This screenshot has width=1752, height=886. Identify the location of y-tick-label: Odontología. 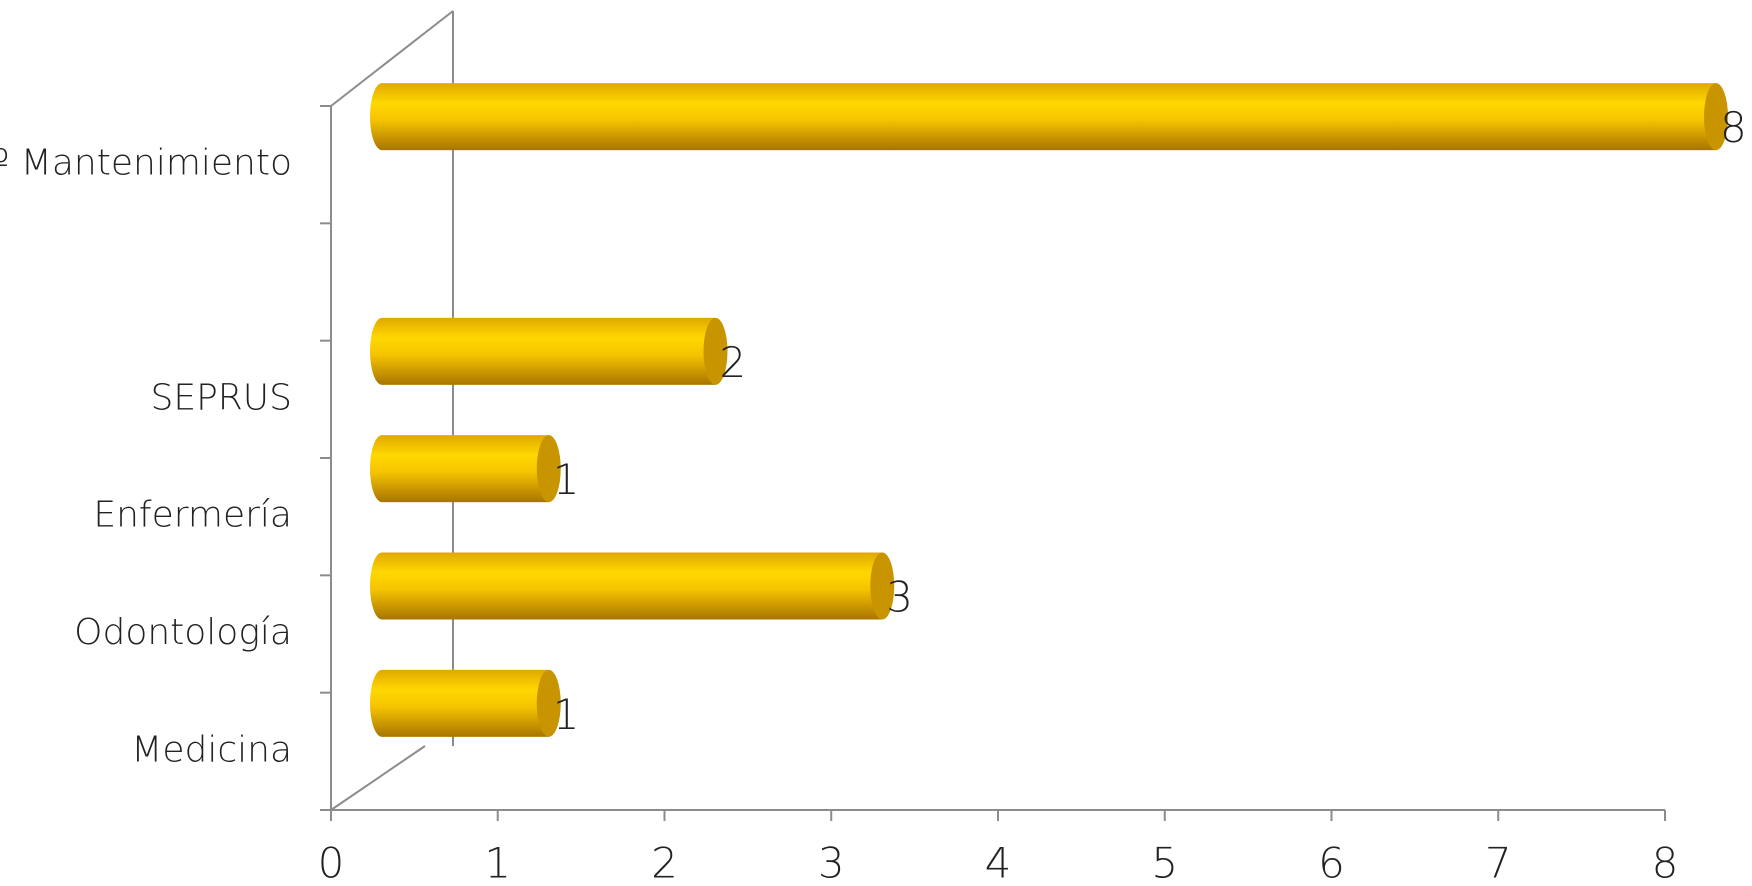
(183, 632).